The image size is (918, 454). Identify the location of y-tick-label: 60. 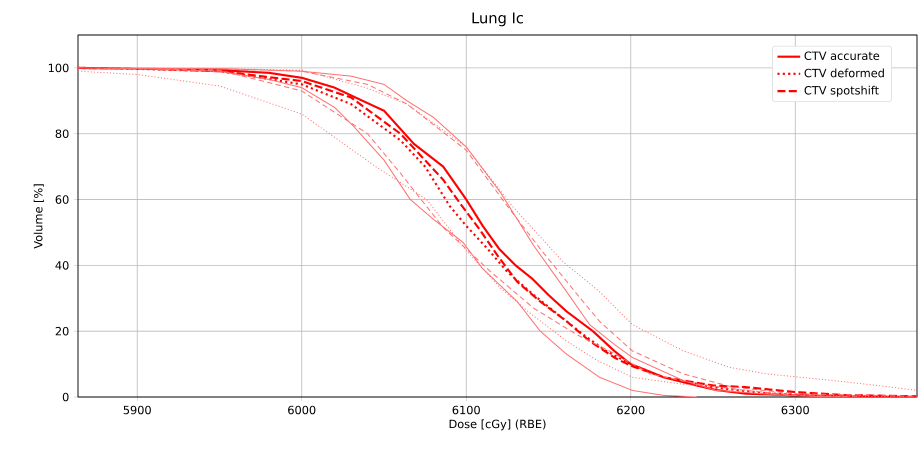
(62, 199).